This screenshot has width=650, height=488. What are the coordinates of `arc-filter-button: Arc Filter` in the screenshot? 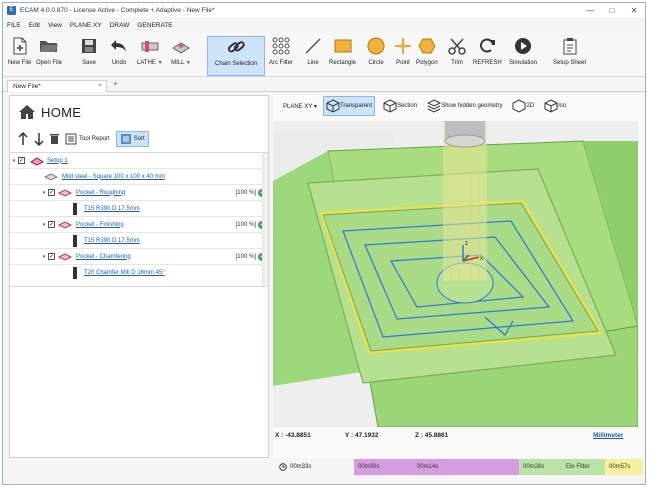 It's located at (281, 56).